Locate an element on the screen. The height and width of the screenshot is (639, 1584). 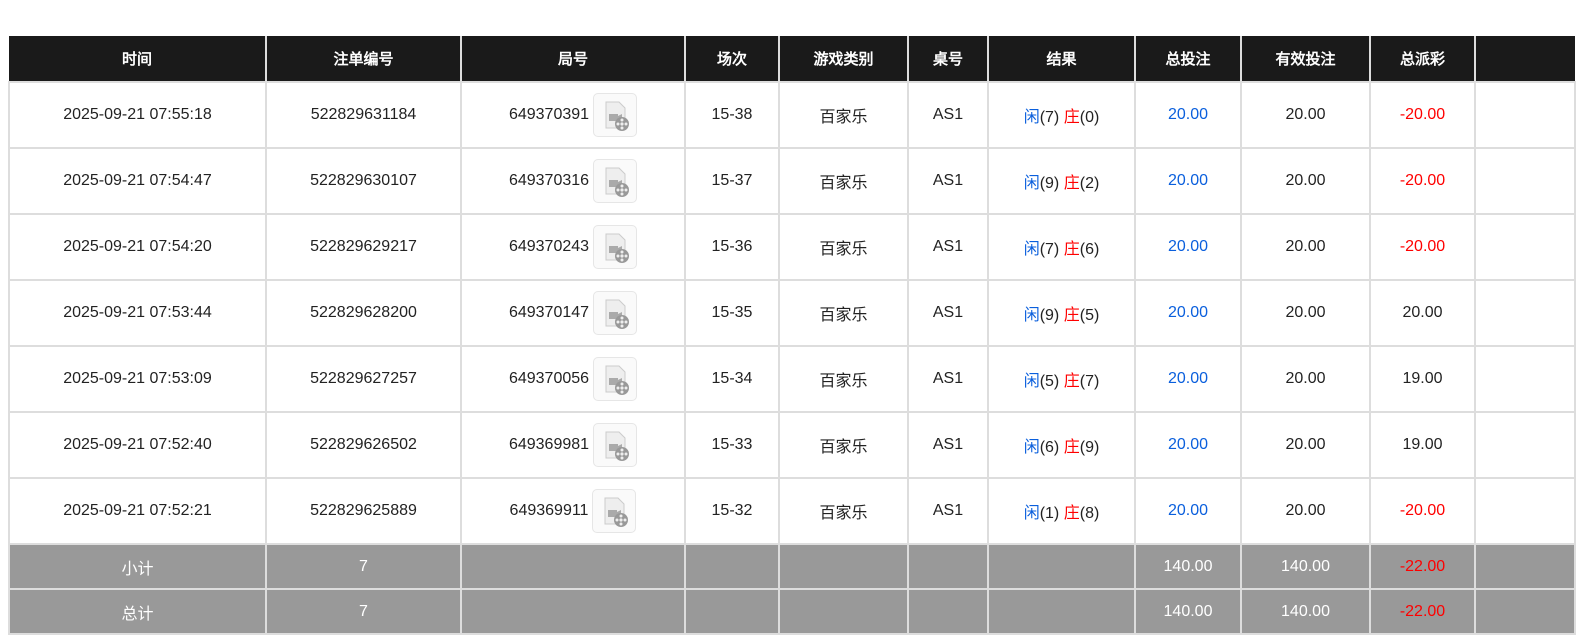
player-points: (6) is located at coordinates (1049, 447).